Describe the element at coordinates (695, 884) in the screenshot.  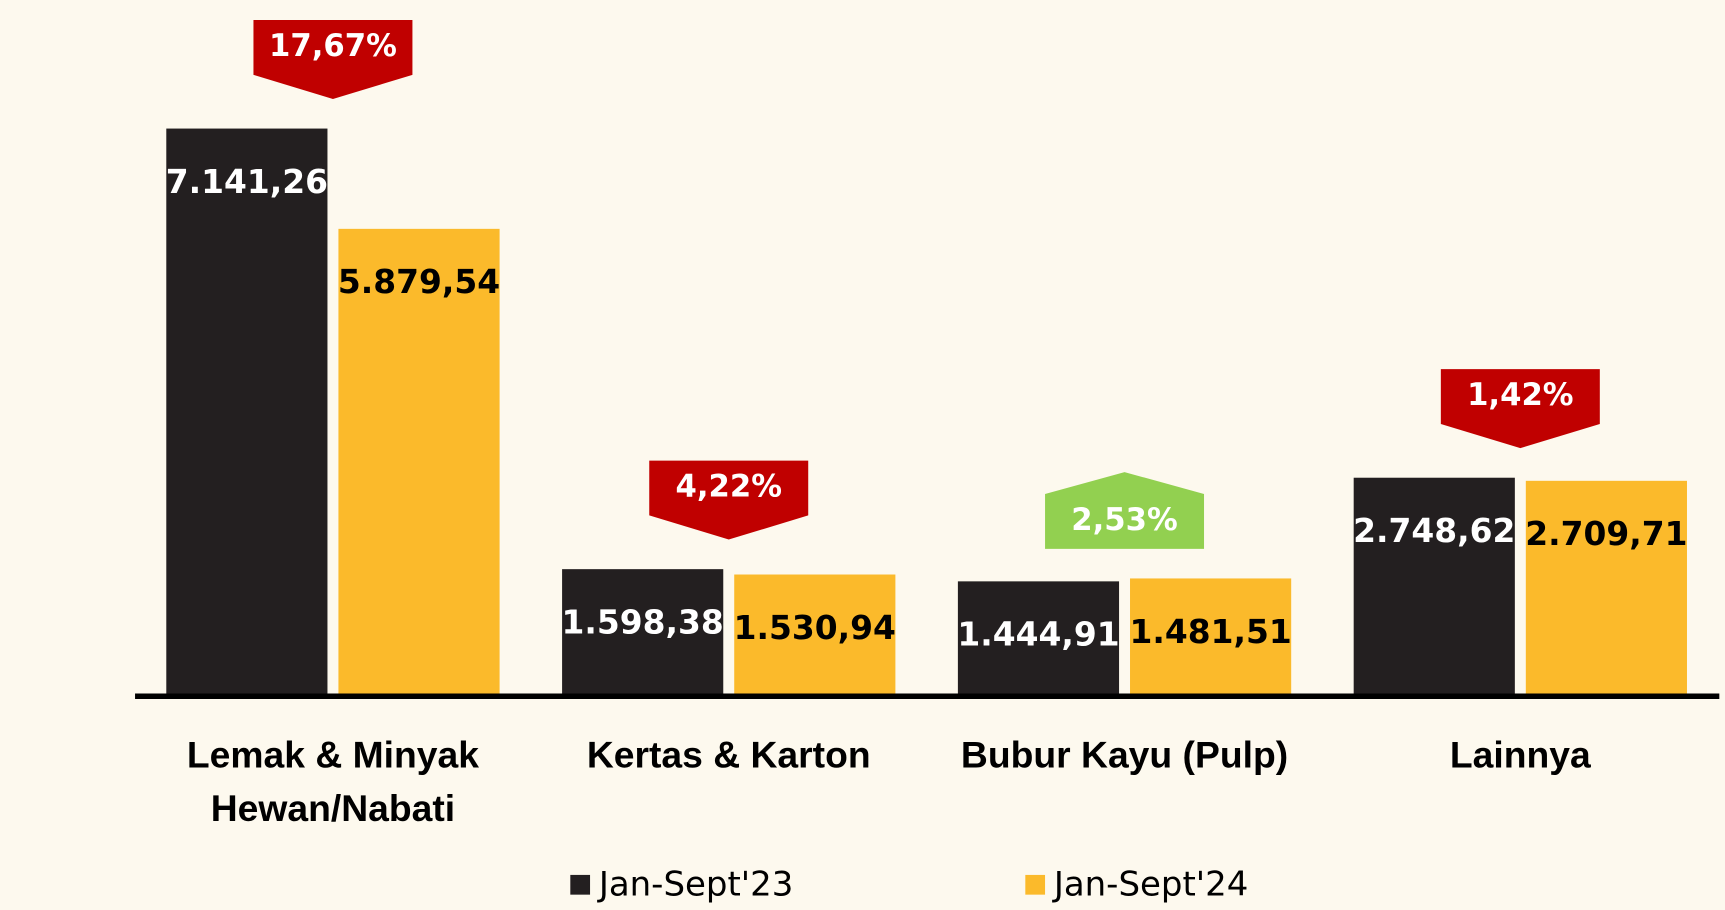
I see `legend-label: Jan-Sept'23` at that location.